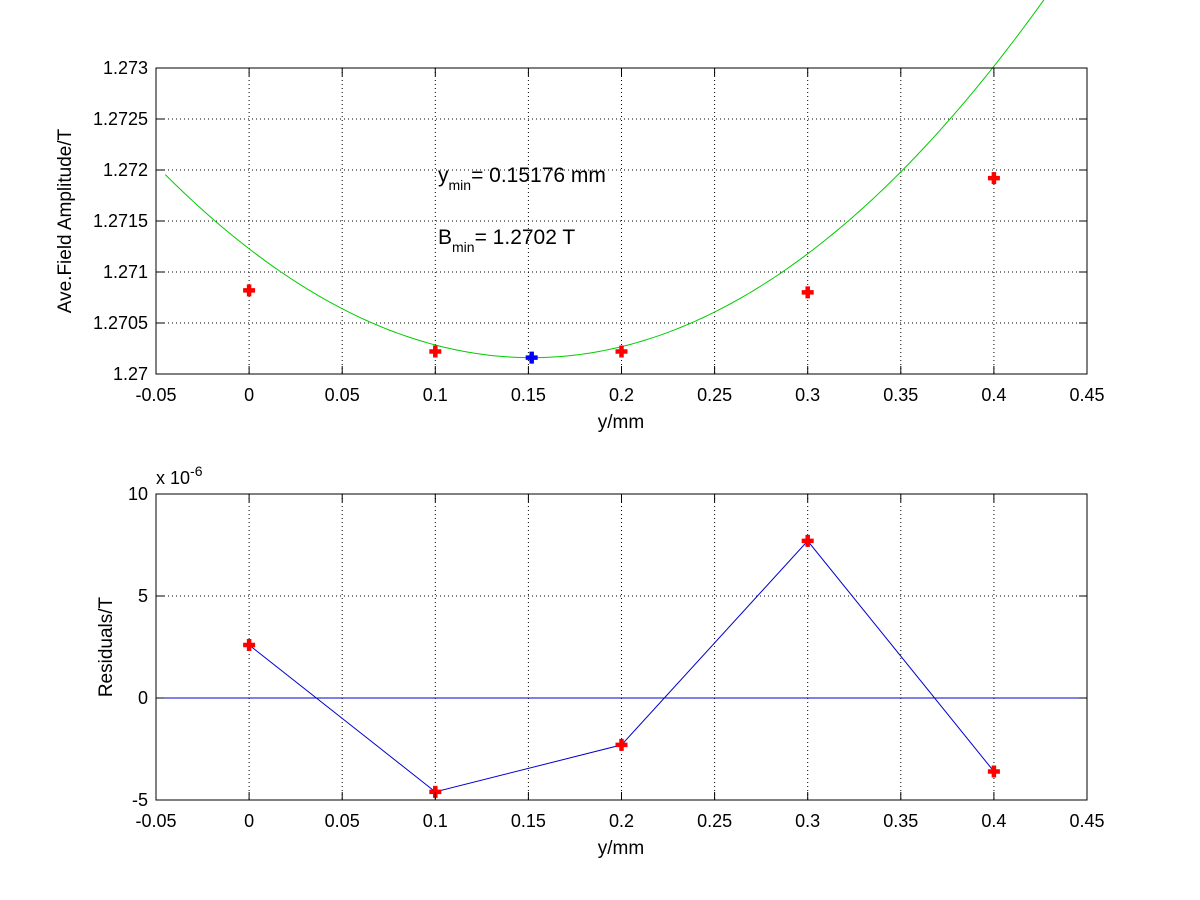 Image resolution: width=1200 pixels, height=900 pixels. Describe the element at coordinates (993, 821) in the screenshot. I see `bottom-x-tick-label: 0.4` at that location.